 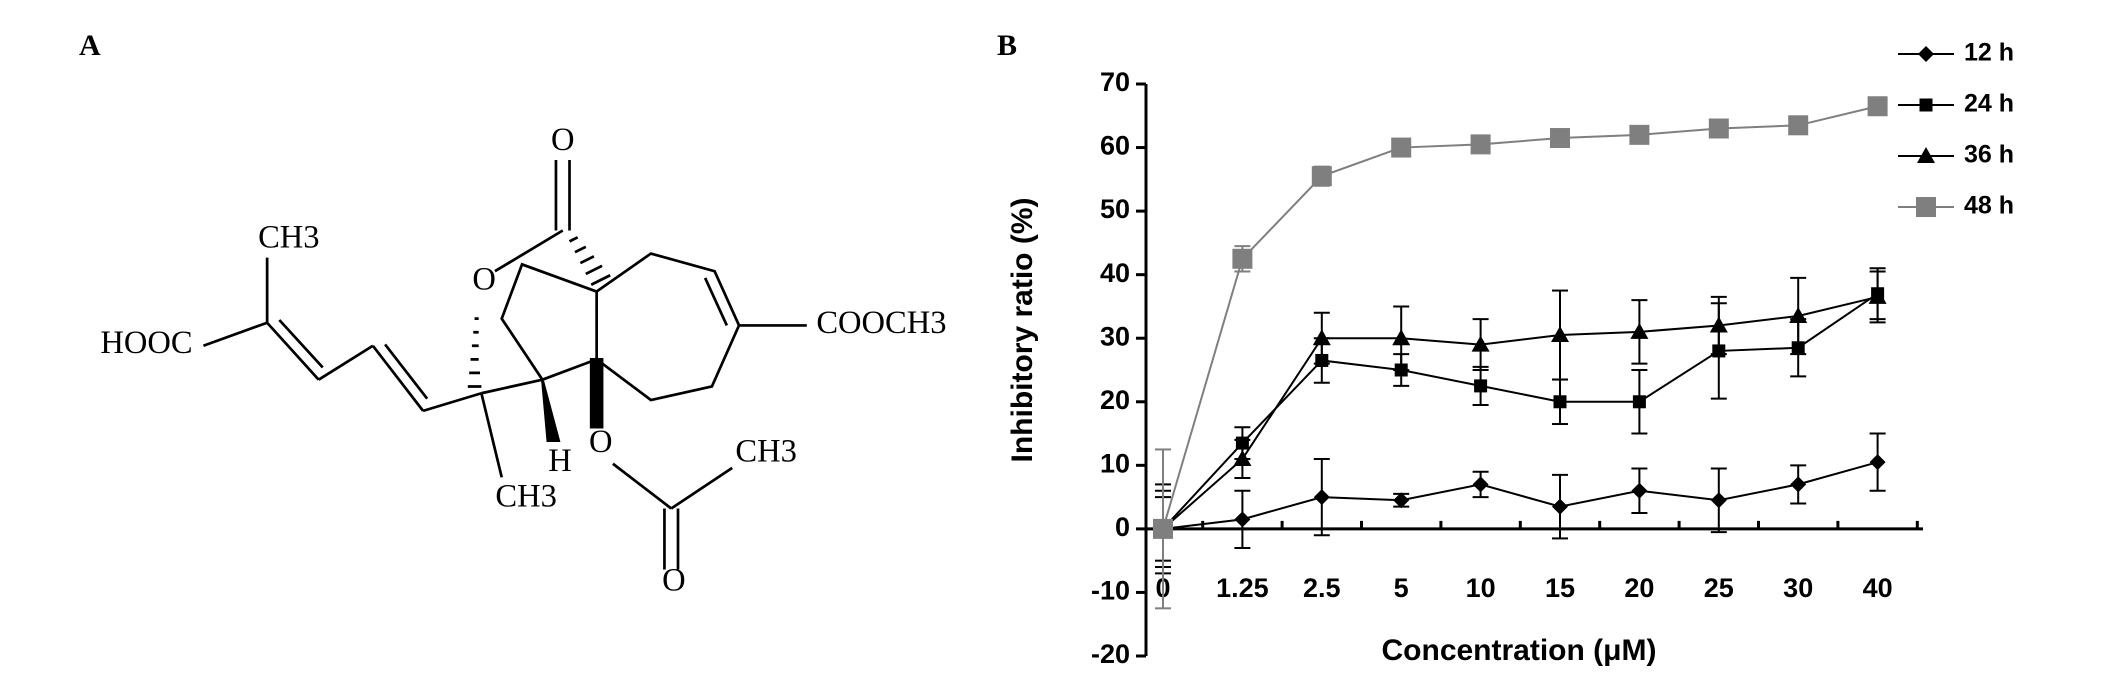 What do you see at coordinates (1639, 588) in the screenshot?
I see `x-tick-label: 20` at bounding box center [1639, 588].